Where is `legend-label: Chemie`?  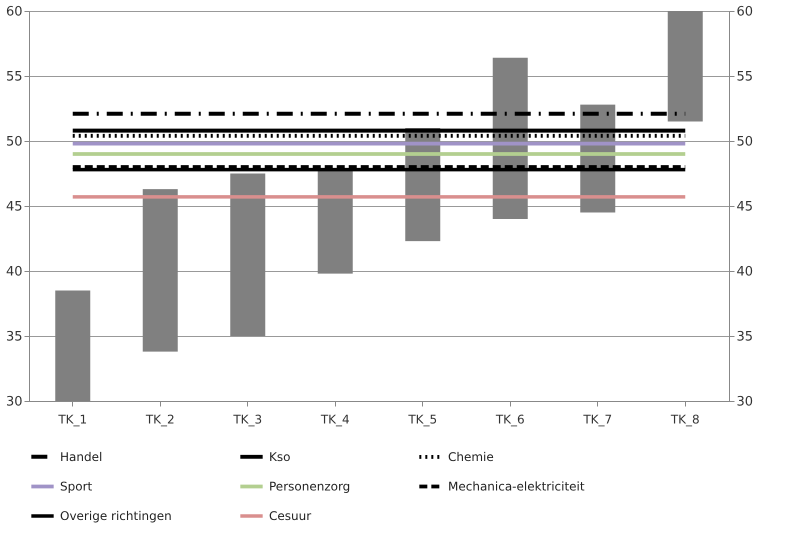
legend-label: Chemie is located at coordinates (471, 457).